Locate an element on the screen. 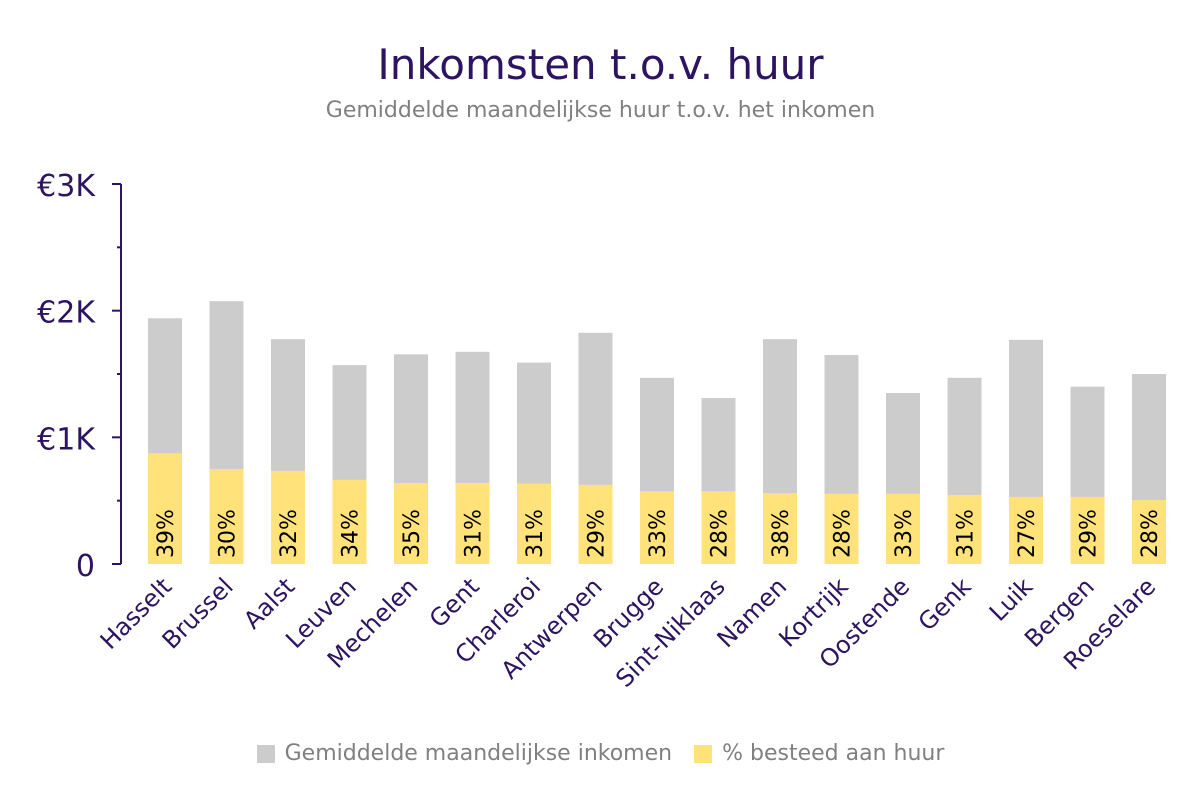 The image size is (1201, 801). rent-percent-label: 39% is located at coordinates (166, 533).